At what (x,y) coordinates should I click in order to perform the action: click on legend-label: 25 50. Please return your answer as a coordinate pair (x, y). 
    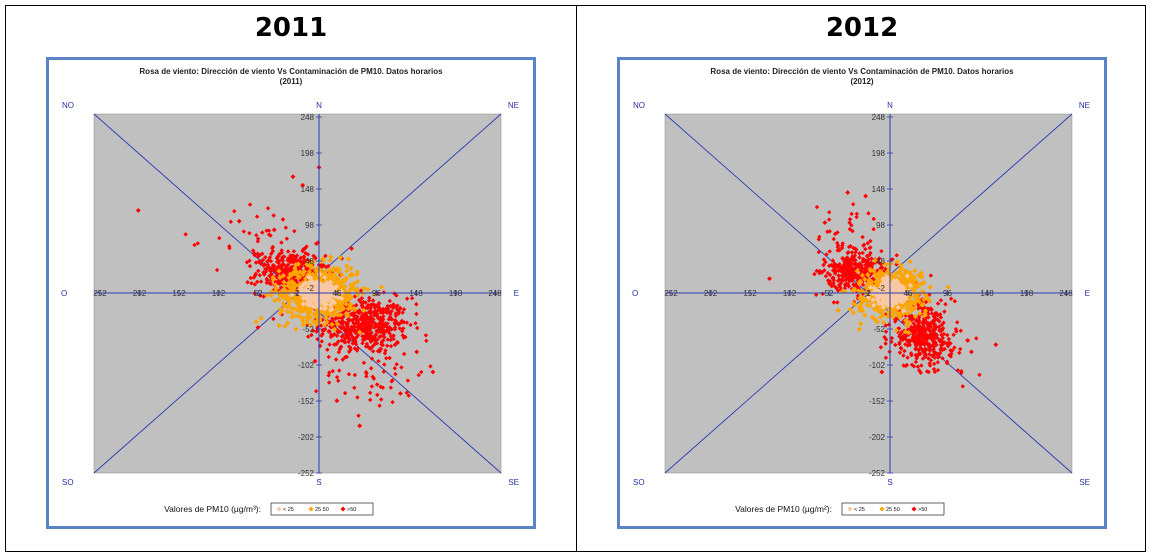
    Looking at the image, I should click on (893, 510).